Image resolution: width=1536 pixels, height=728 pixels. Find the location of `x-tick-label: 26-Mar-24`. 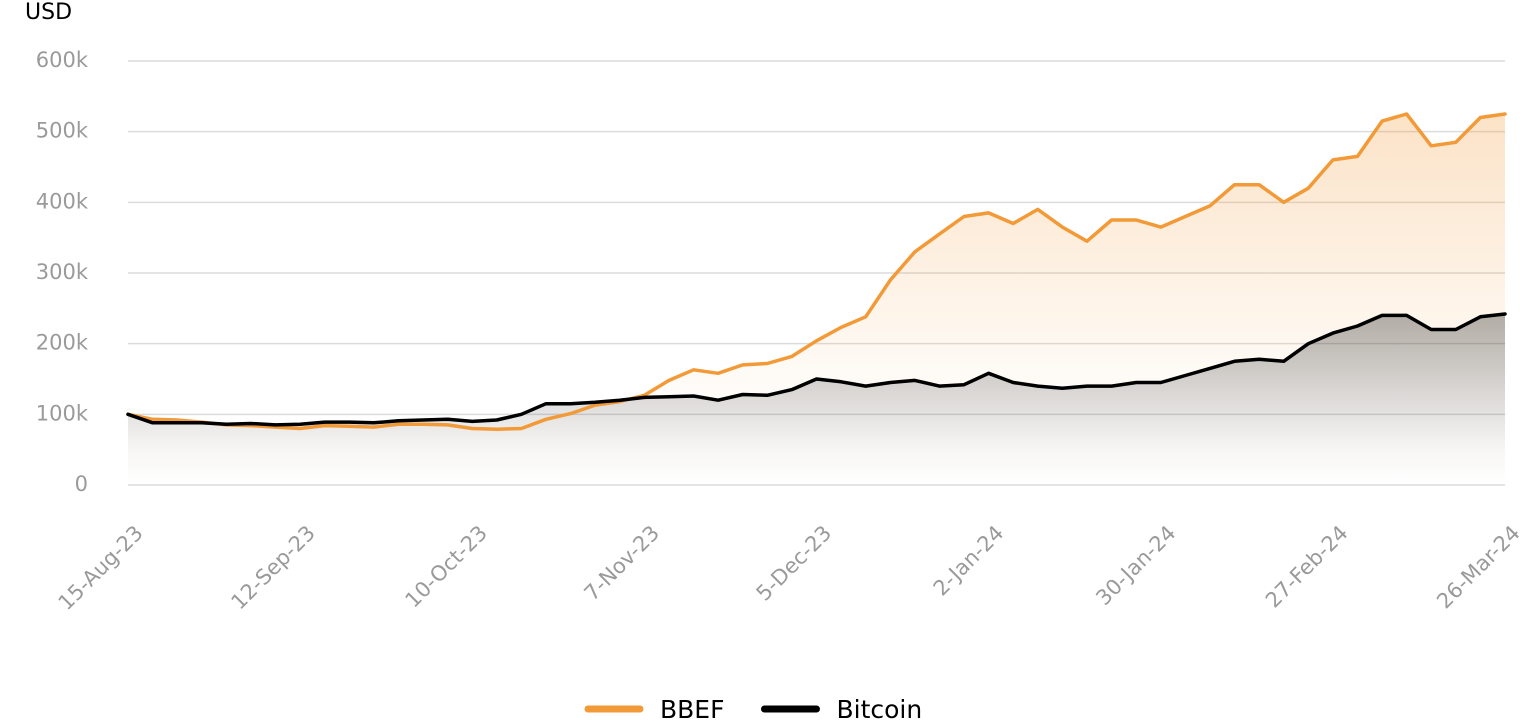

x-tick-label: 26-Mar-24 is located at coordinates (1478, 567).